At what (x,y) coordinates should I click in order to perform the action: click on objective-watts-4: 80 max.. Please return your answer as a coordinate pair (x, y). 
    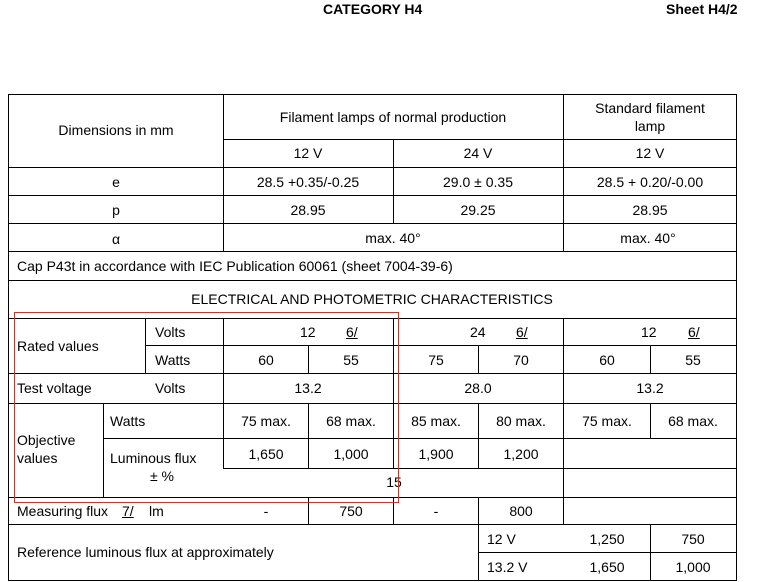
    Looking at the image, I should click on (521, 421).